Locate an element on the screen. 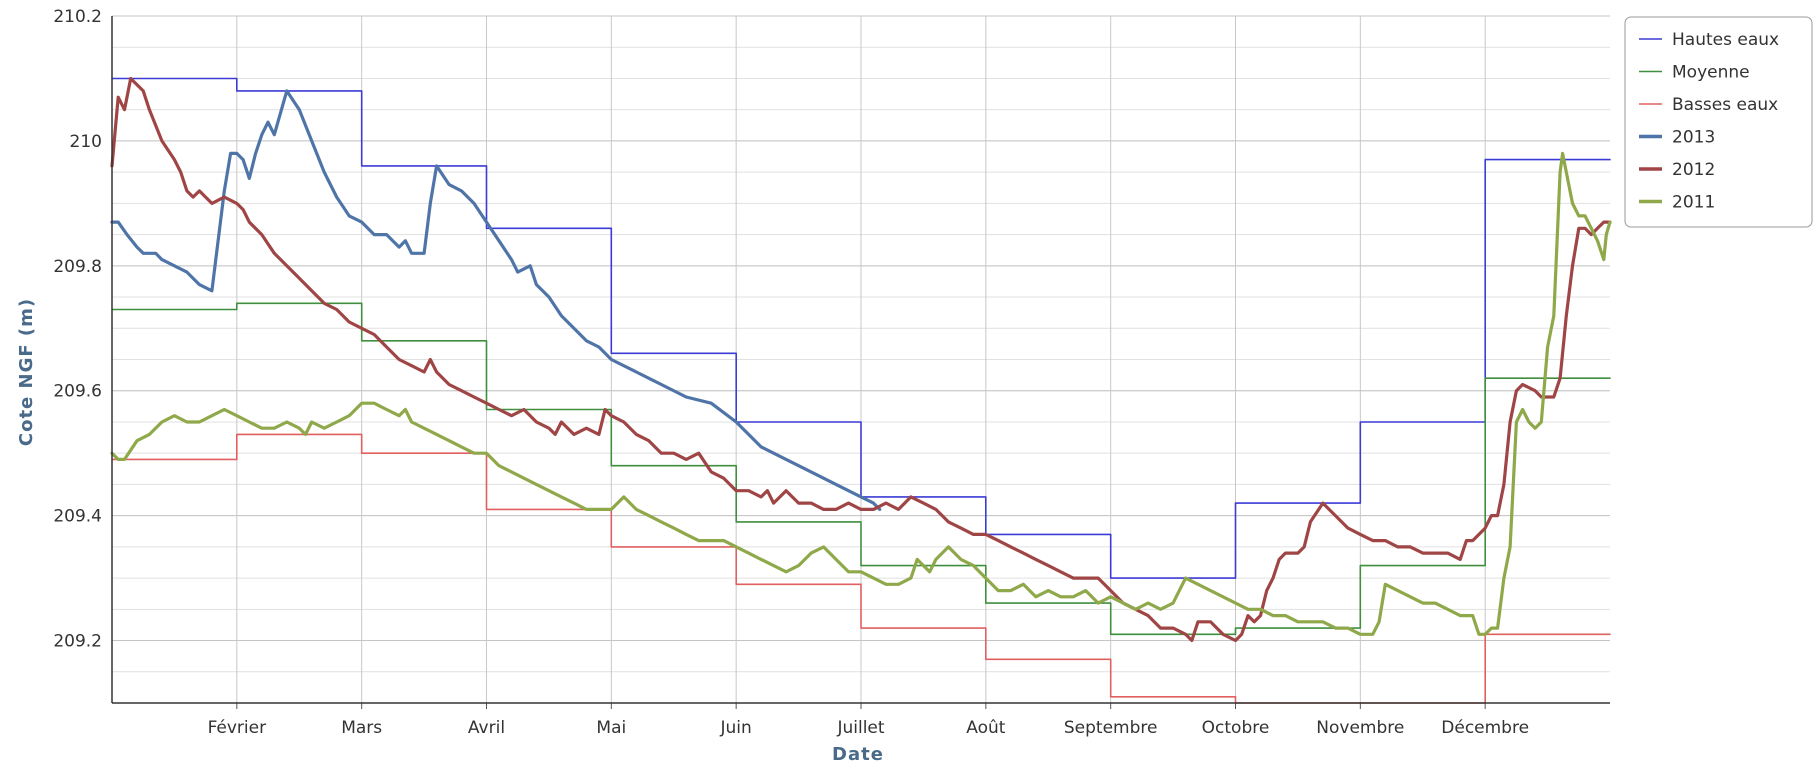 This screenshot has height=769, width=1816. y-tick-label: 209.2 is located at coordinates (77, 642).